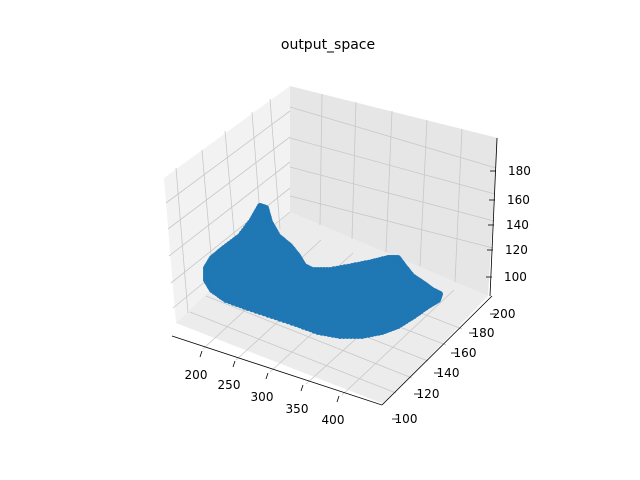  I want to click on y-tick-labels: 100 120 140 160 180 200, so click(453, 366).